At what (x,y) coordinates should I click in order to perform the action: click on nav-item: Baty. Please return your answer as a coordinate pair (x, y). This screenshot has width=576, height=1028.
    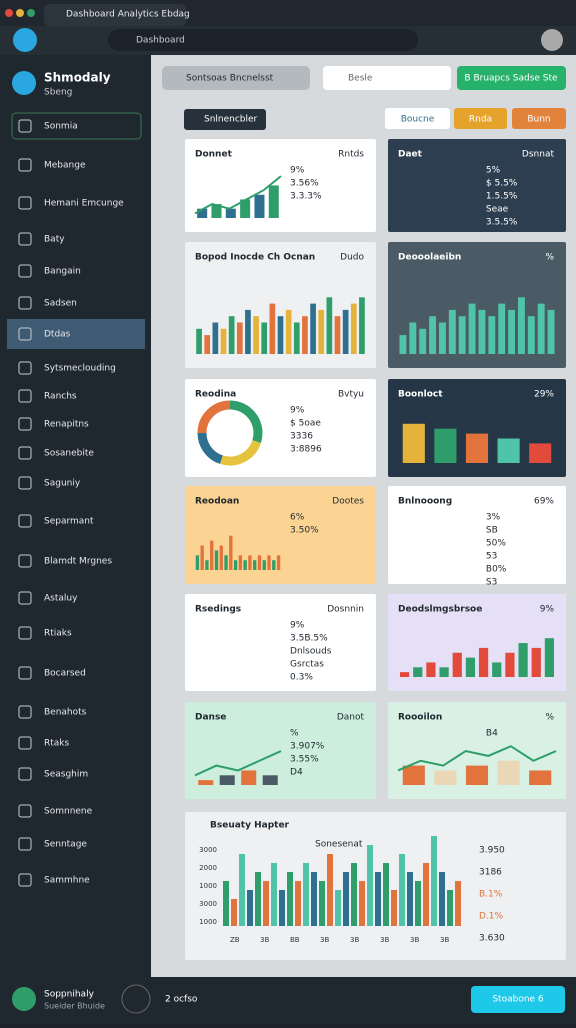
    Looking at the image, I should click on (54, 240).